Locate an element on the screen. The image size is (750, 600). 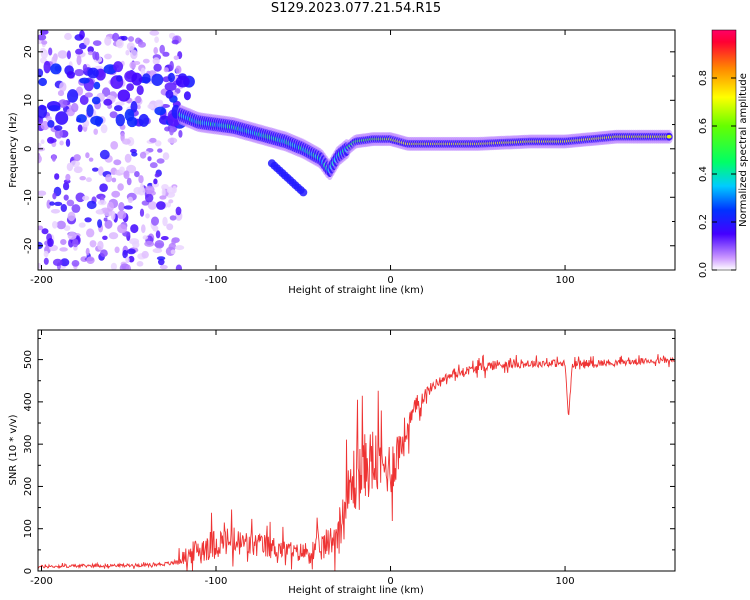
colorbar-ticks: 0.0 0.2 0.4 0.6 0.8 is located at coordinates (717, 174).